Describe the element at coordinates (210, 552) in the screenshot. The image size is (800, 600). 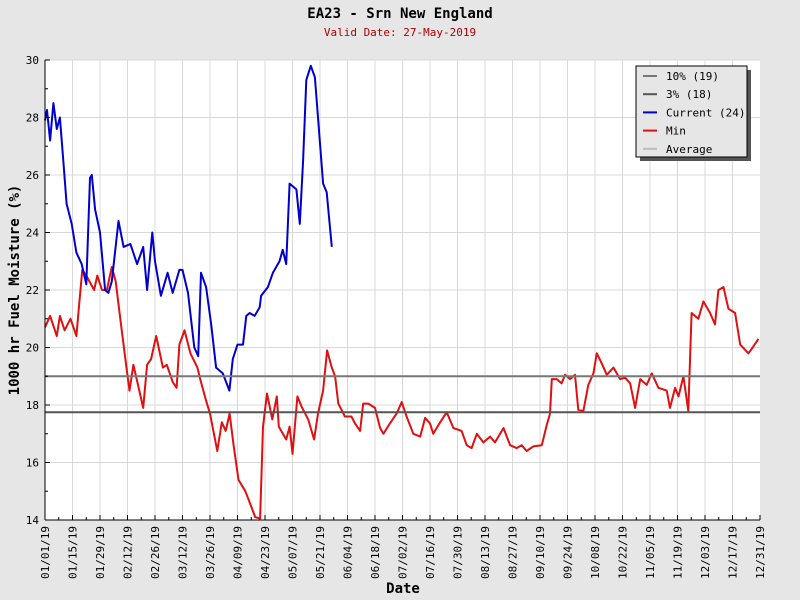
I see `x-tick-label: 03/26/19` at that location.